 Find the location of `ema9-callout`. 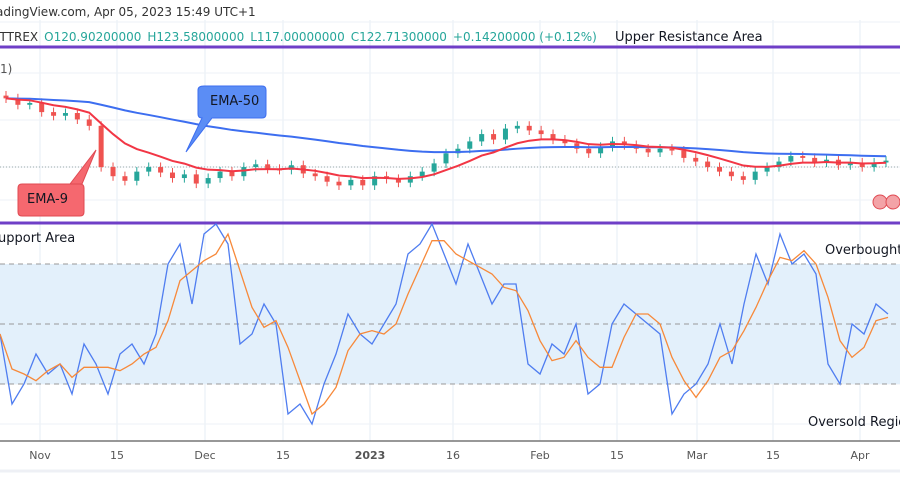

ema9-callout is located at coordinates (57, 183).